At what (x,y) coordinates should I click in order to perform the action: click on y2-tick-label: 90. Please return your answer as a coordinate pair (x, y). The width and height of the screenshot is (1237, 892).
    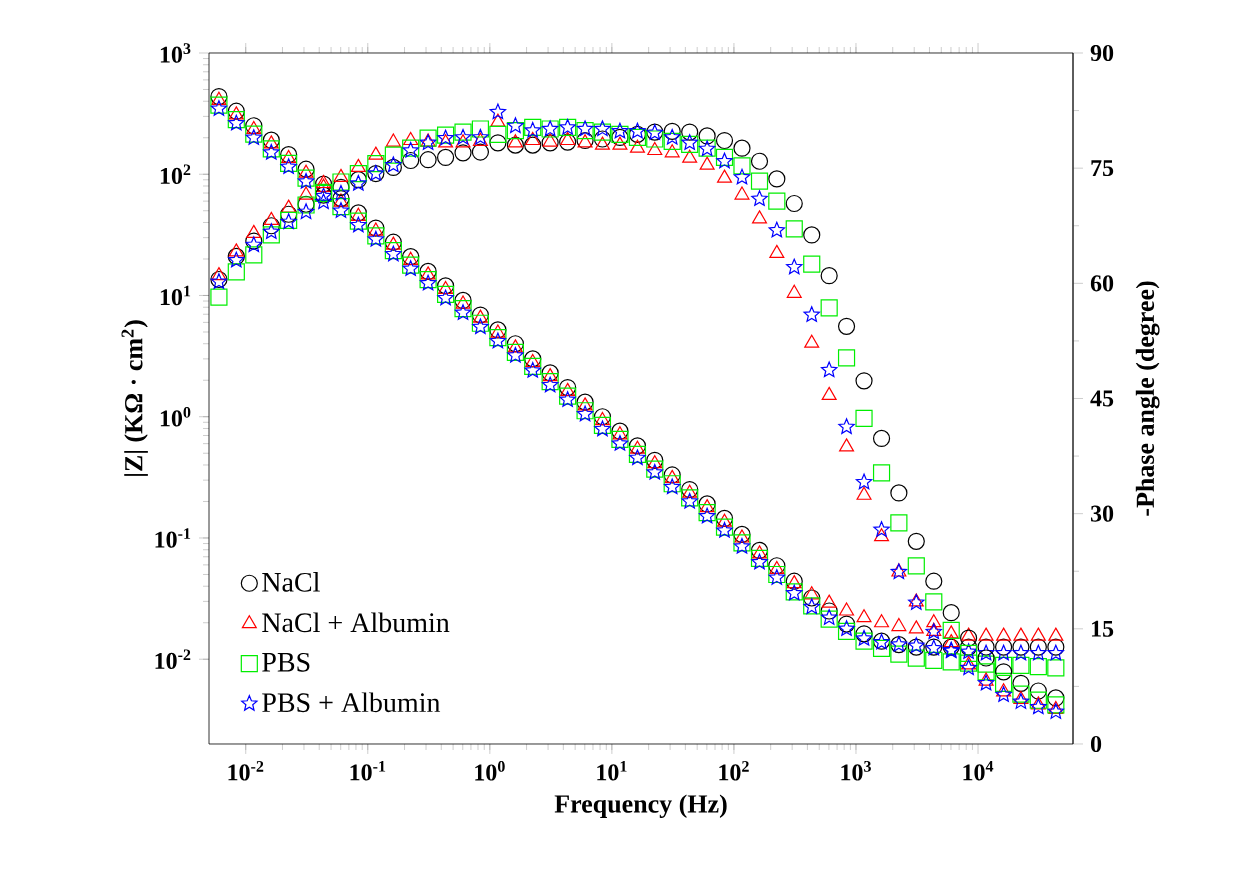
    Looking at the image, I should click on (1102, 53).